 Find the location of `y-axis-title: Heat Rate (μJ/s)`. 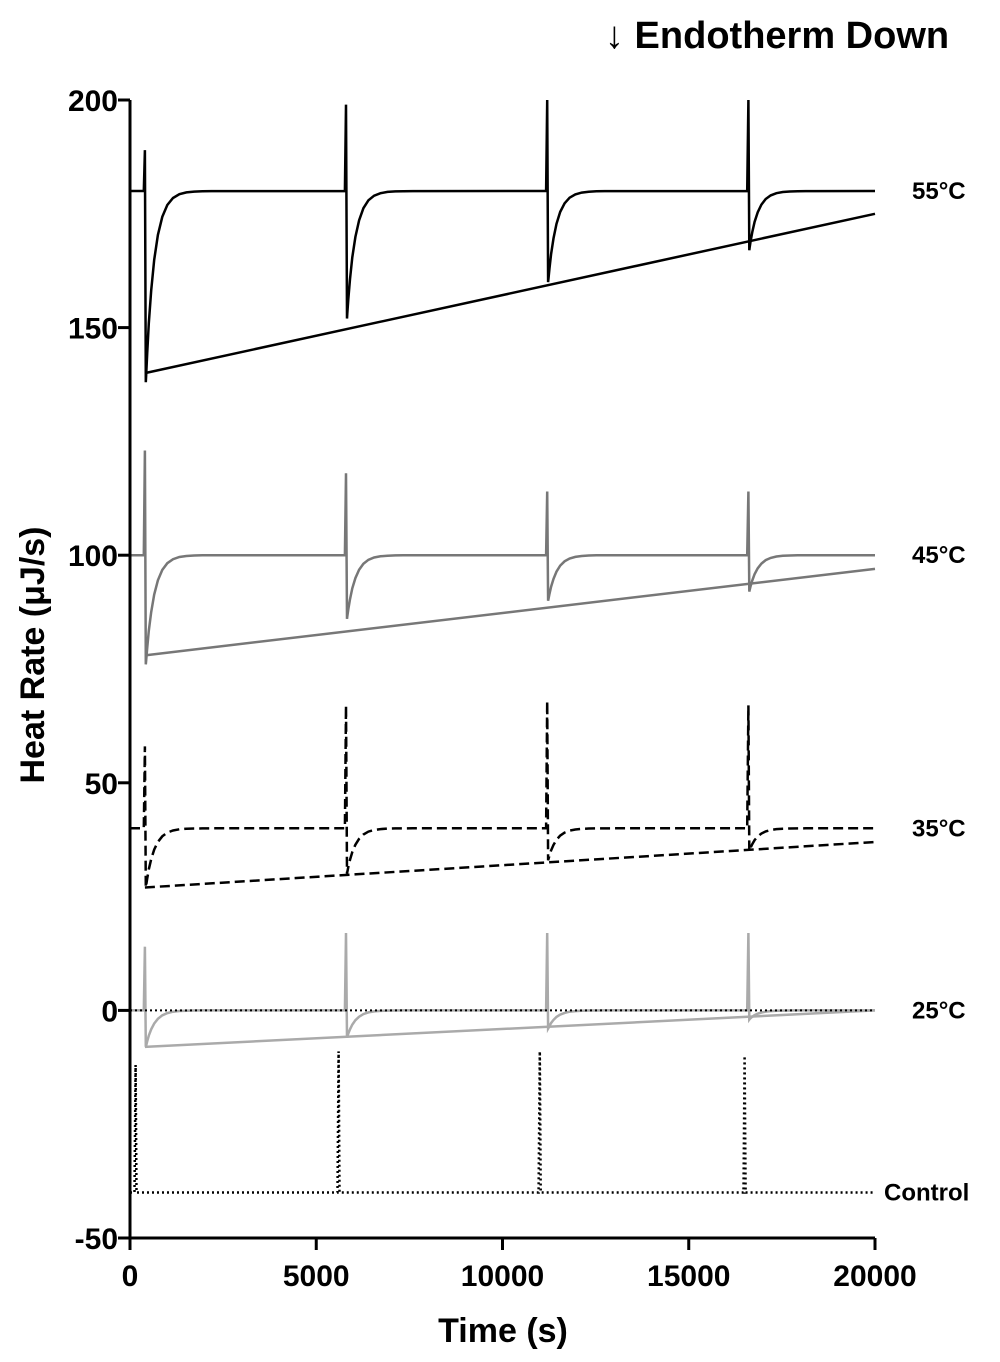

y-axis-title: Heat Rate (μJ/s) is located at coordinates (33, 655).